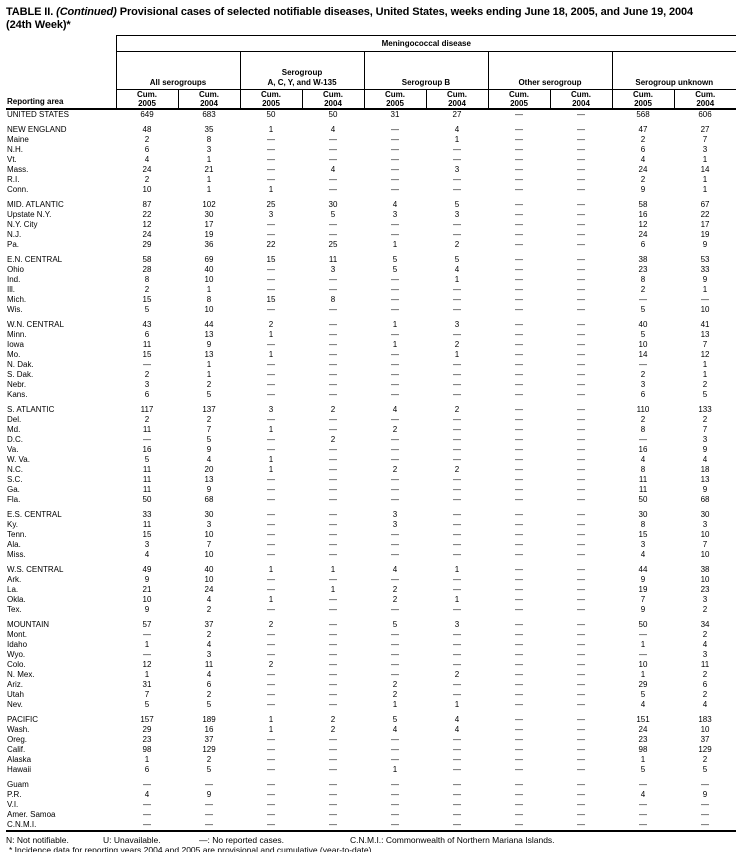  Describe the element at coordinates (371, 645) in the screenshot. I see `table-row: Idaho 1 4 — — — — — — 1 4` at that location.